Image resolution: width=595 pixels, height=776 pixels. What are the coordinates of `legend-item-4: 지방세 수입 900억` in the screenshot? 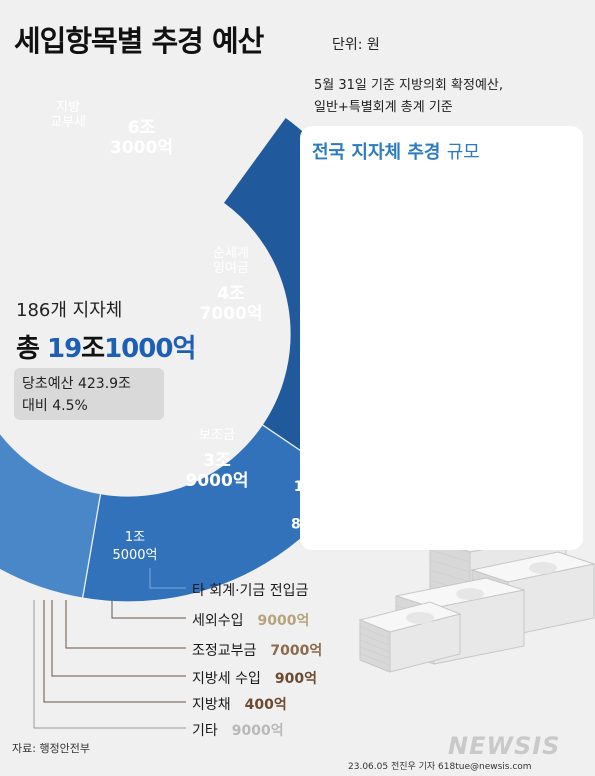 It's located at (254, 678).